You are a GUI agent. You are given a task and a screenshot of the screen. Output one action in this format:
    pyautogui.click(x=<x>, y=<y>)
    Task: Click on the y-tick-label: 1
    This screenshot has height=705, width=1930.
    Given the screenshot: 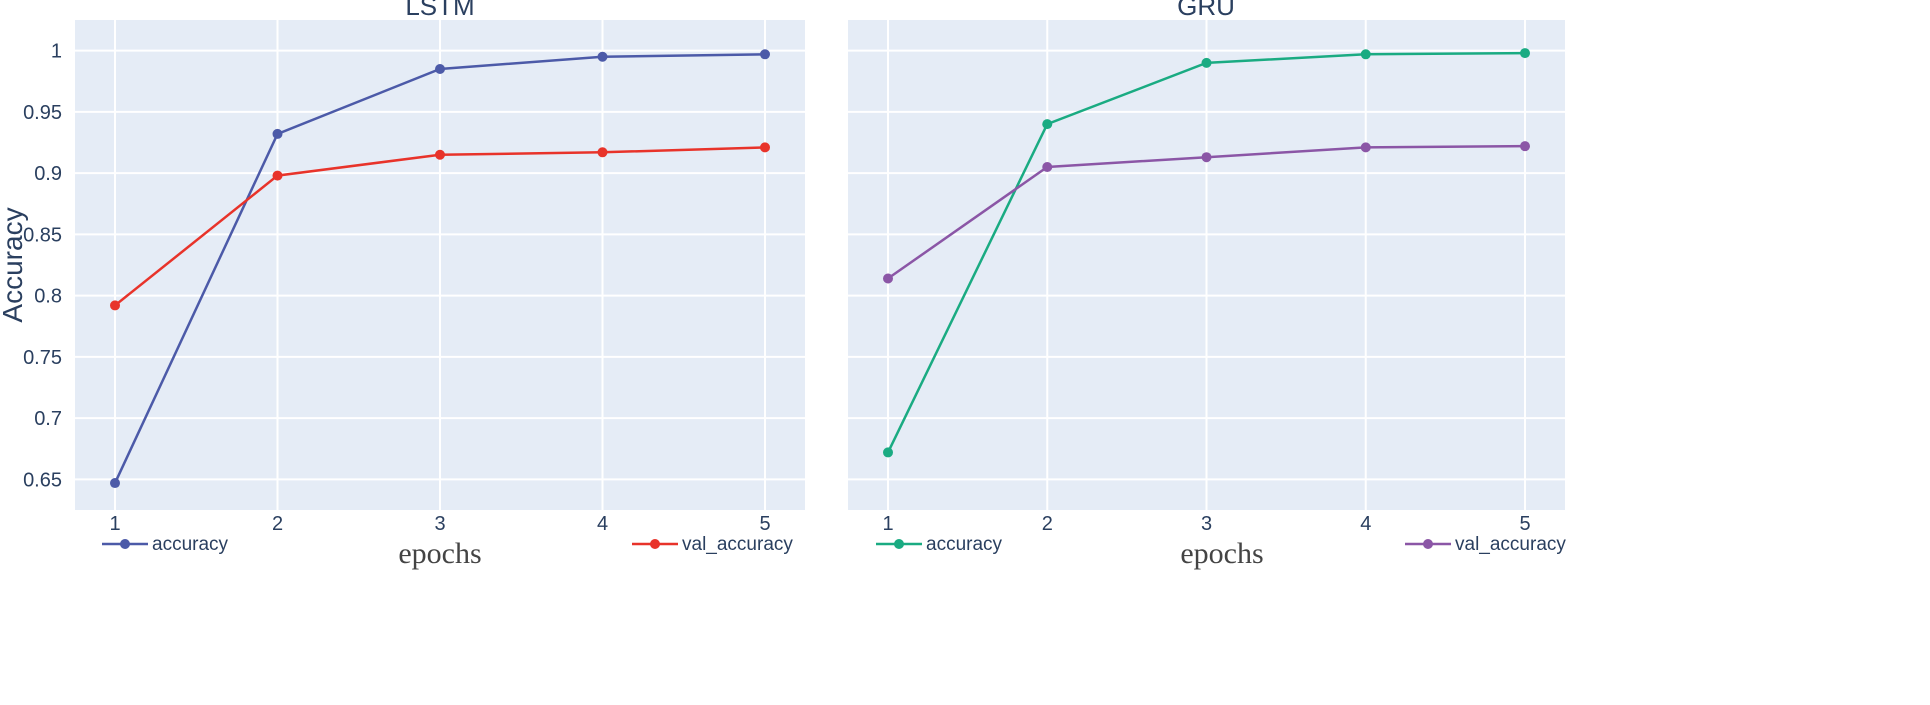 What is the action you would take?
    pyautogui.click(x=56, y=52)
    